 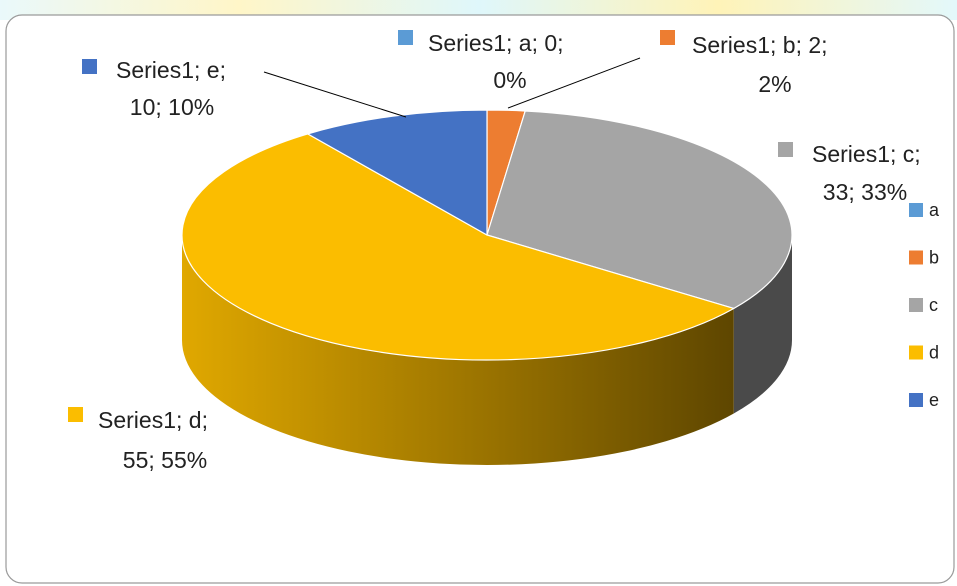 I want to click on data-label: 55; 55%, so click(x=165, y=460).